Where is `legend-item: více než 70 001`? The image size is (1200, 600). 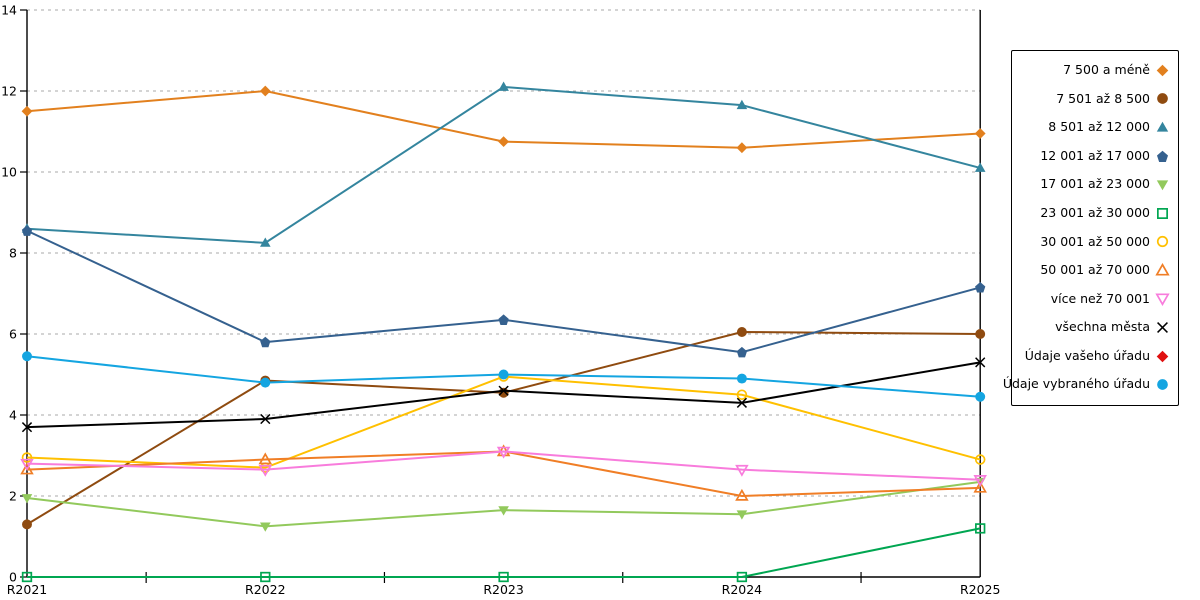 legend-item: více než 70 001 is located at coordinates (1093, 299).